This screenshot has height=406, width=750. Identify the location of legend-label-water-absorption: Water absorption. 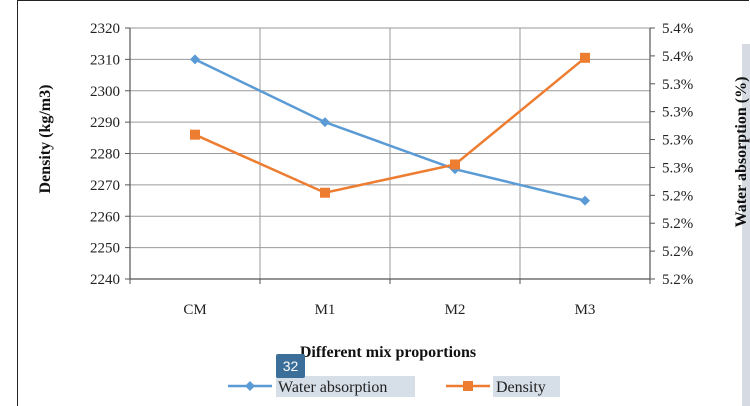
(332, 387).